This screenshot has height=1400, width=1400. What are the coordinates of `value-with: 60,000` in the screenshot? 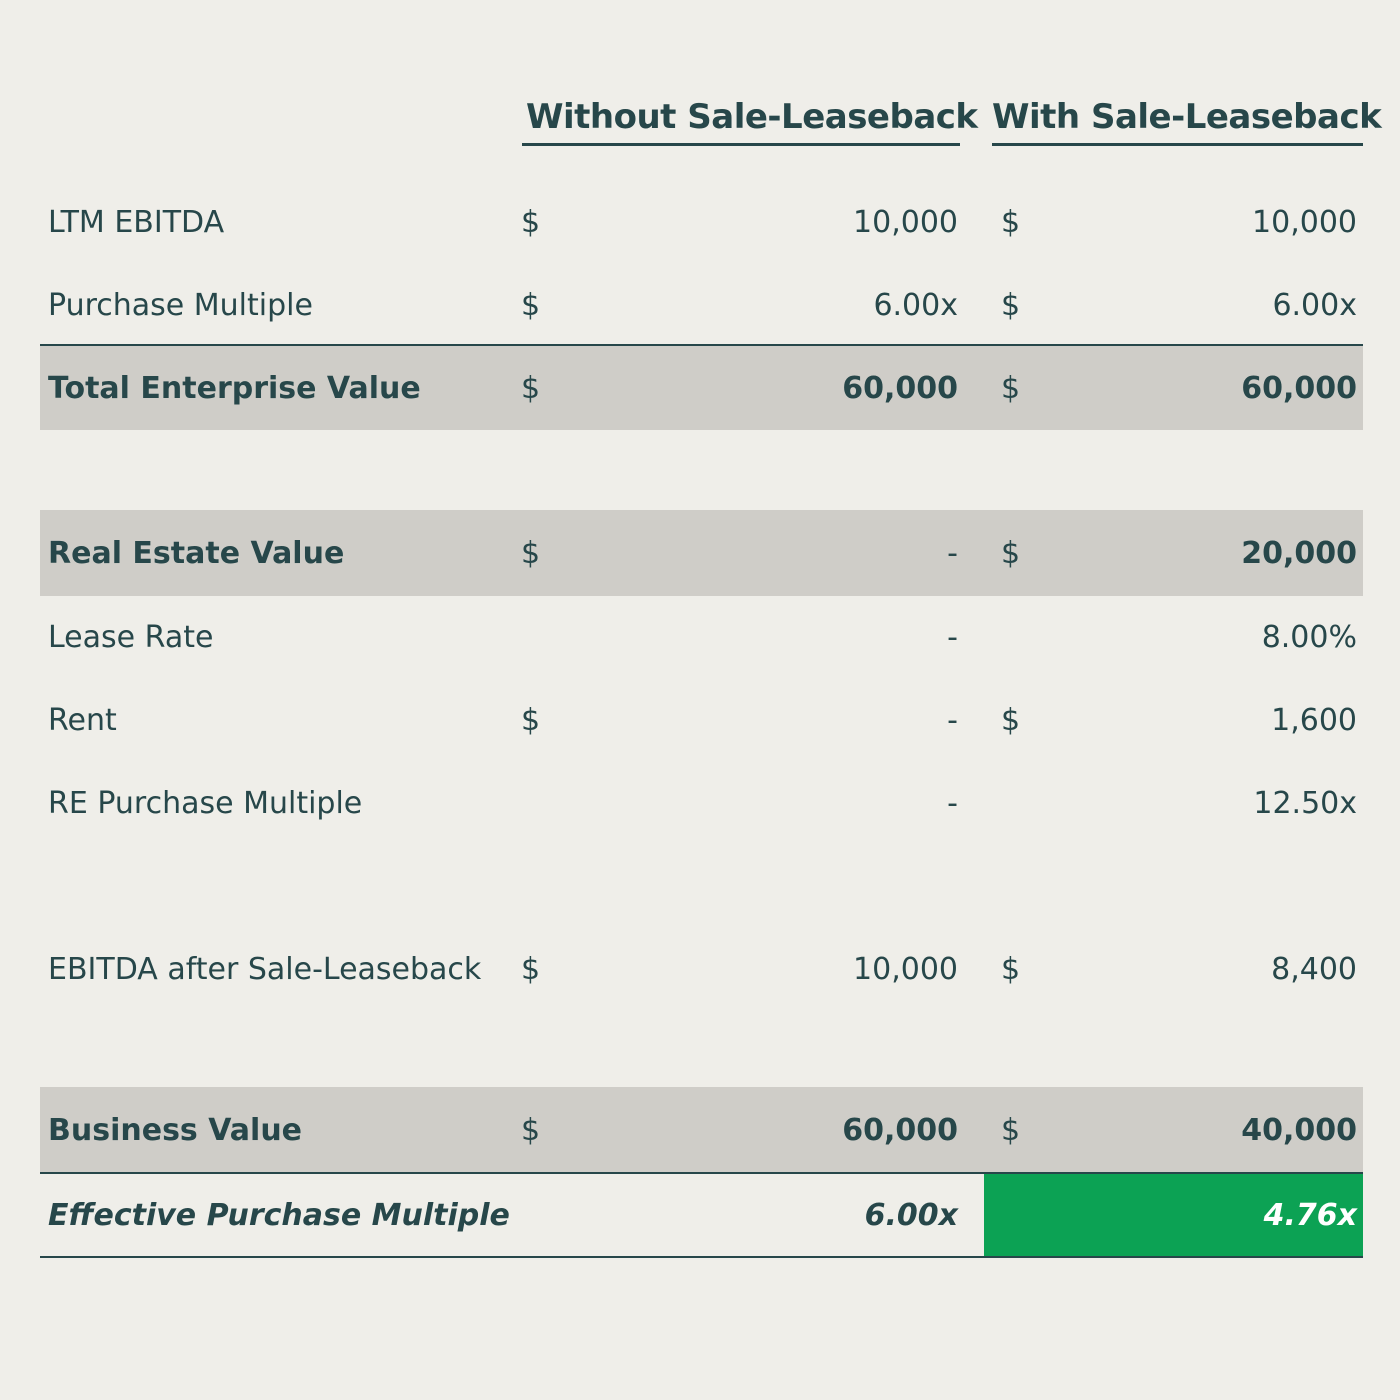 It's located at (1299, 388).